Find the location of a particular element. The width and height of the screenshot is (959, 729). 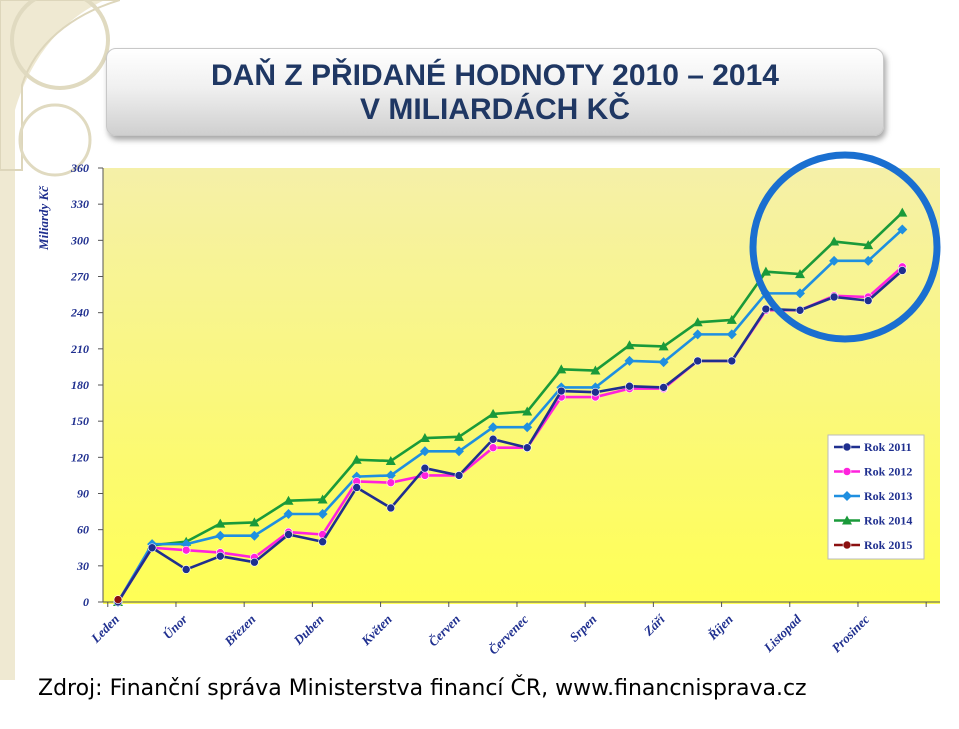

y-tick-label: 360 is located at coordinates (79, 168).